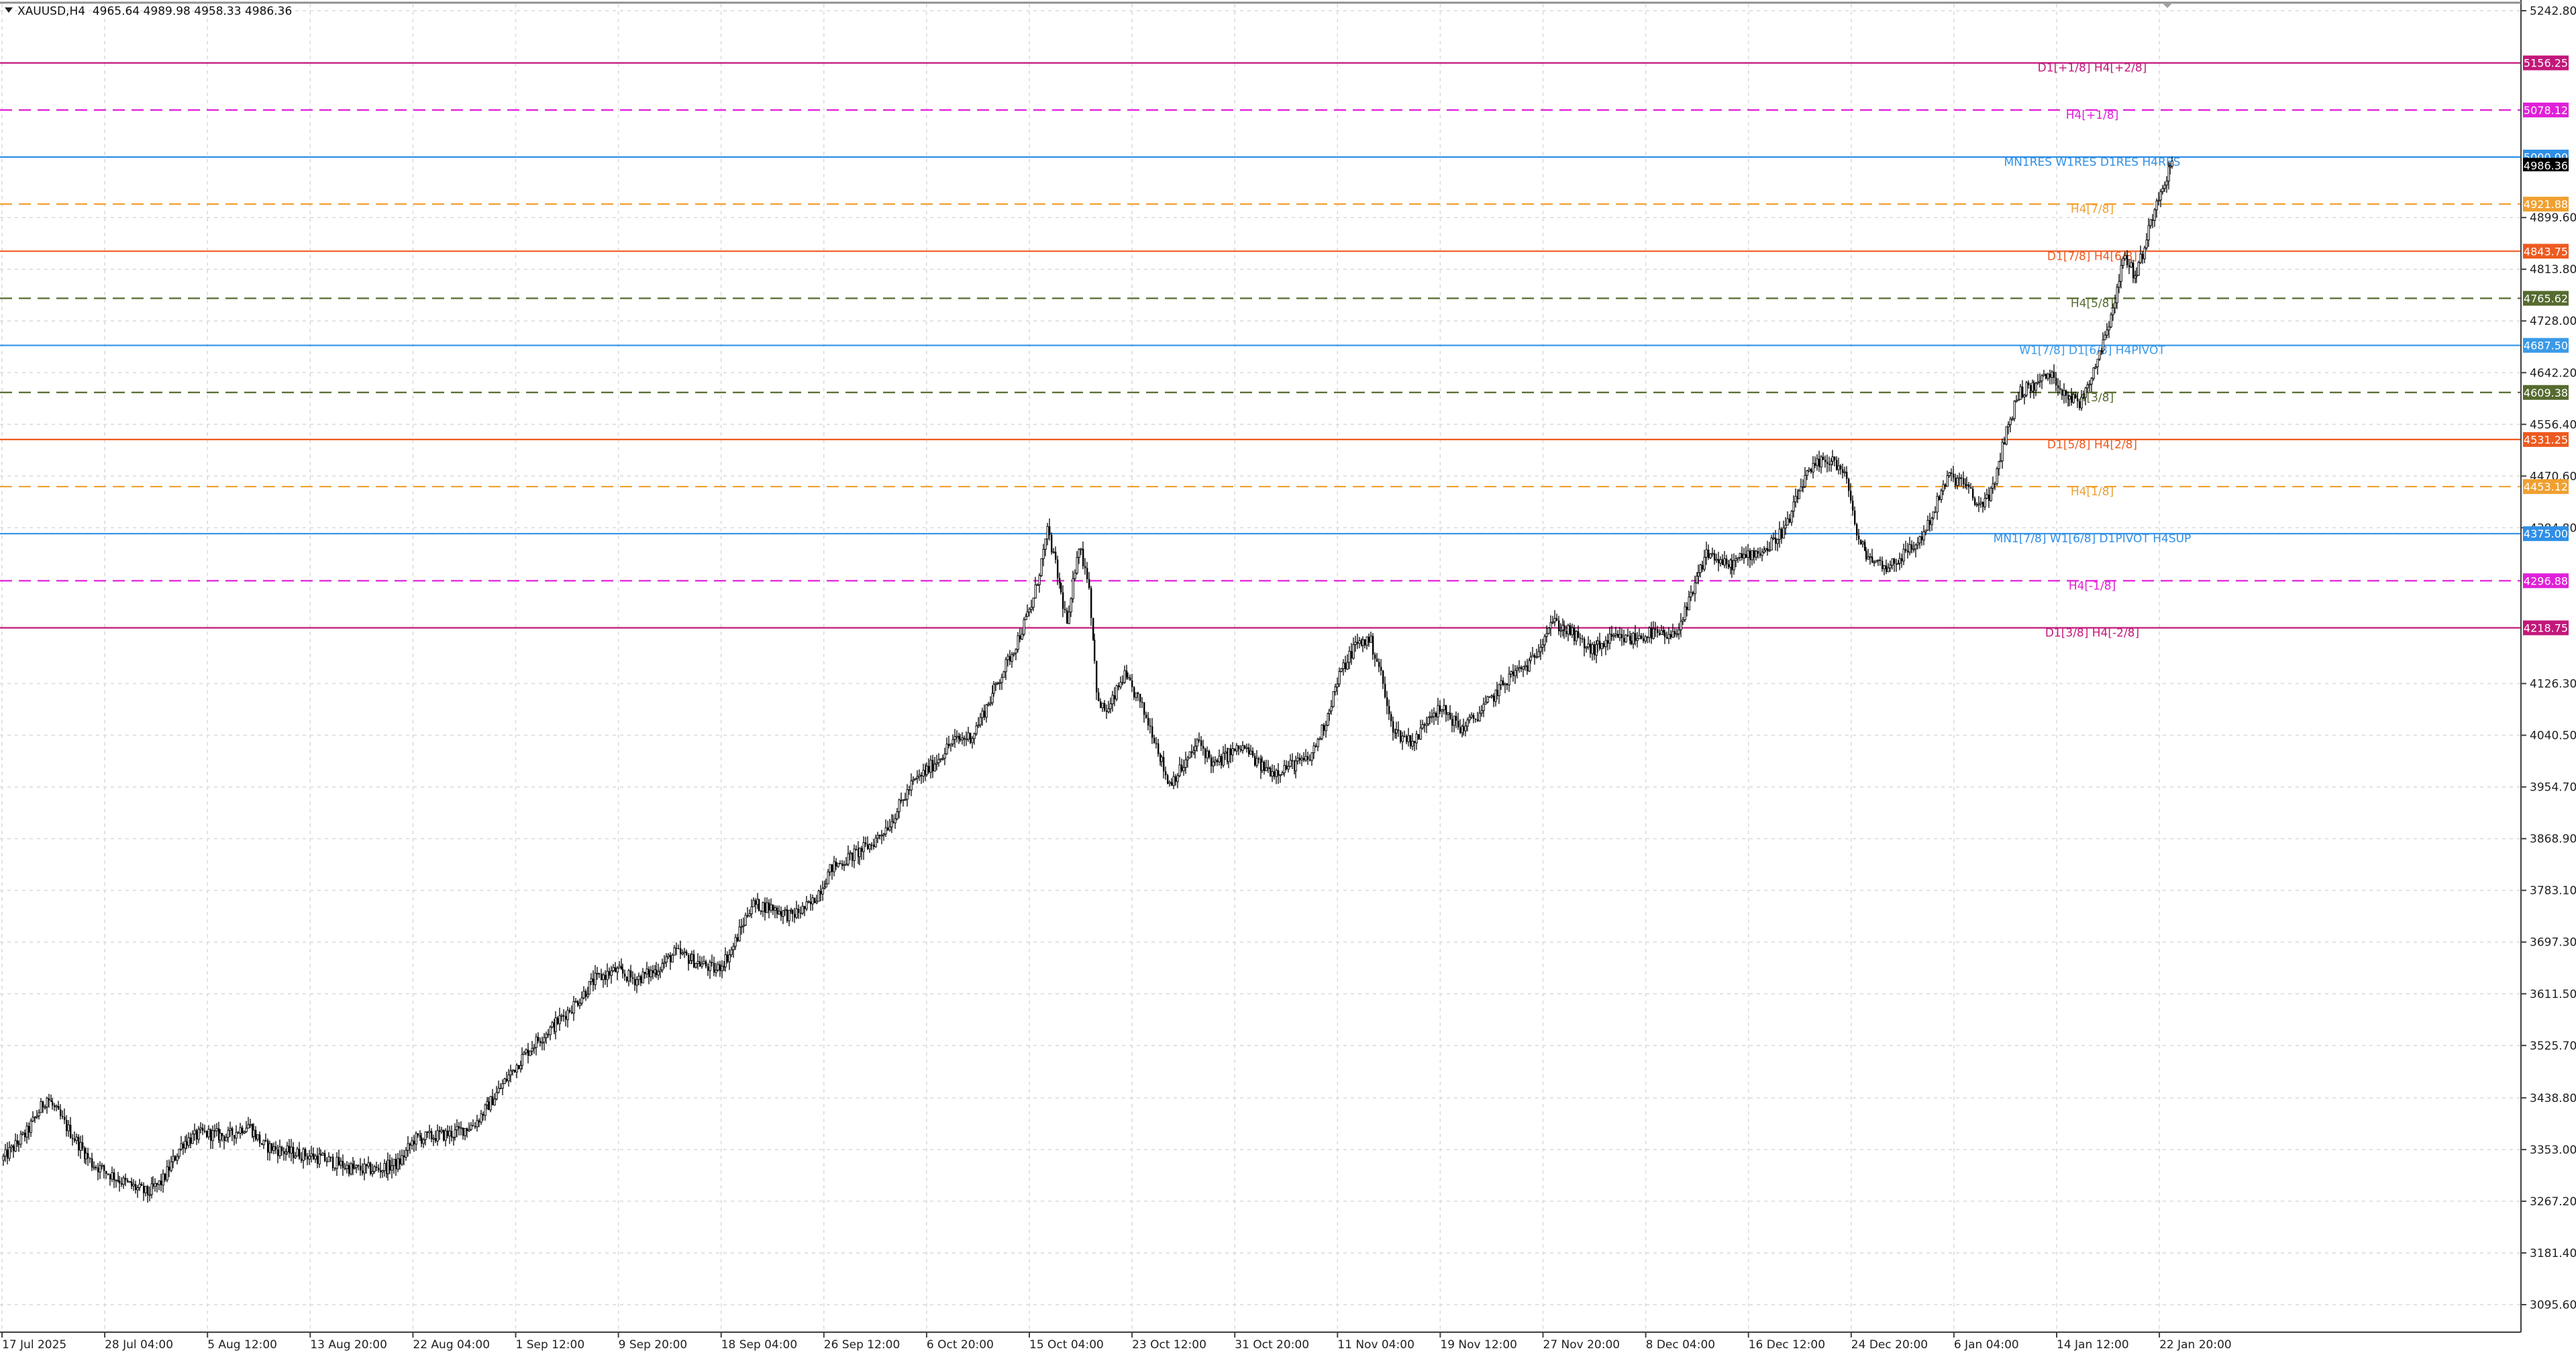  What do you see at coordinates (9, 10) in the screenshot?
I see `chevron-down-icon` at bounding box center [9, 10].